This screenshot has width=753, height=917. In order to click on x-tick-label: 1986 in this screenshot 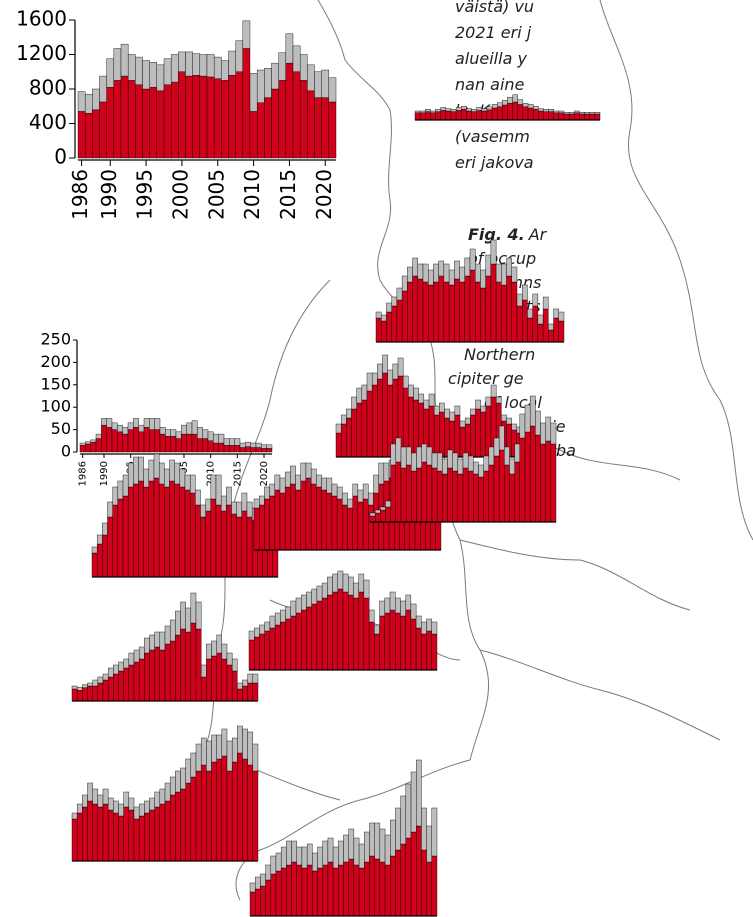, I will do `click(83, 473)`.